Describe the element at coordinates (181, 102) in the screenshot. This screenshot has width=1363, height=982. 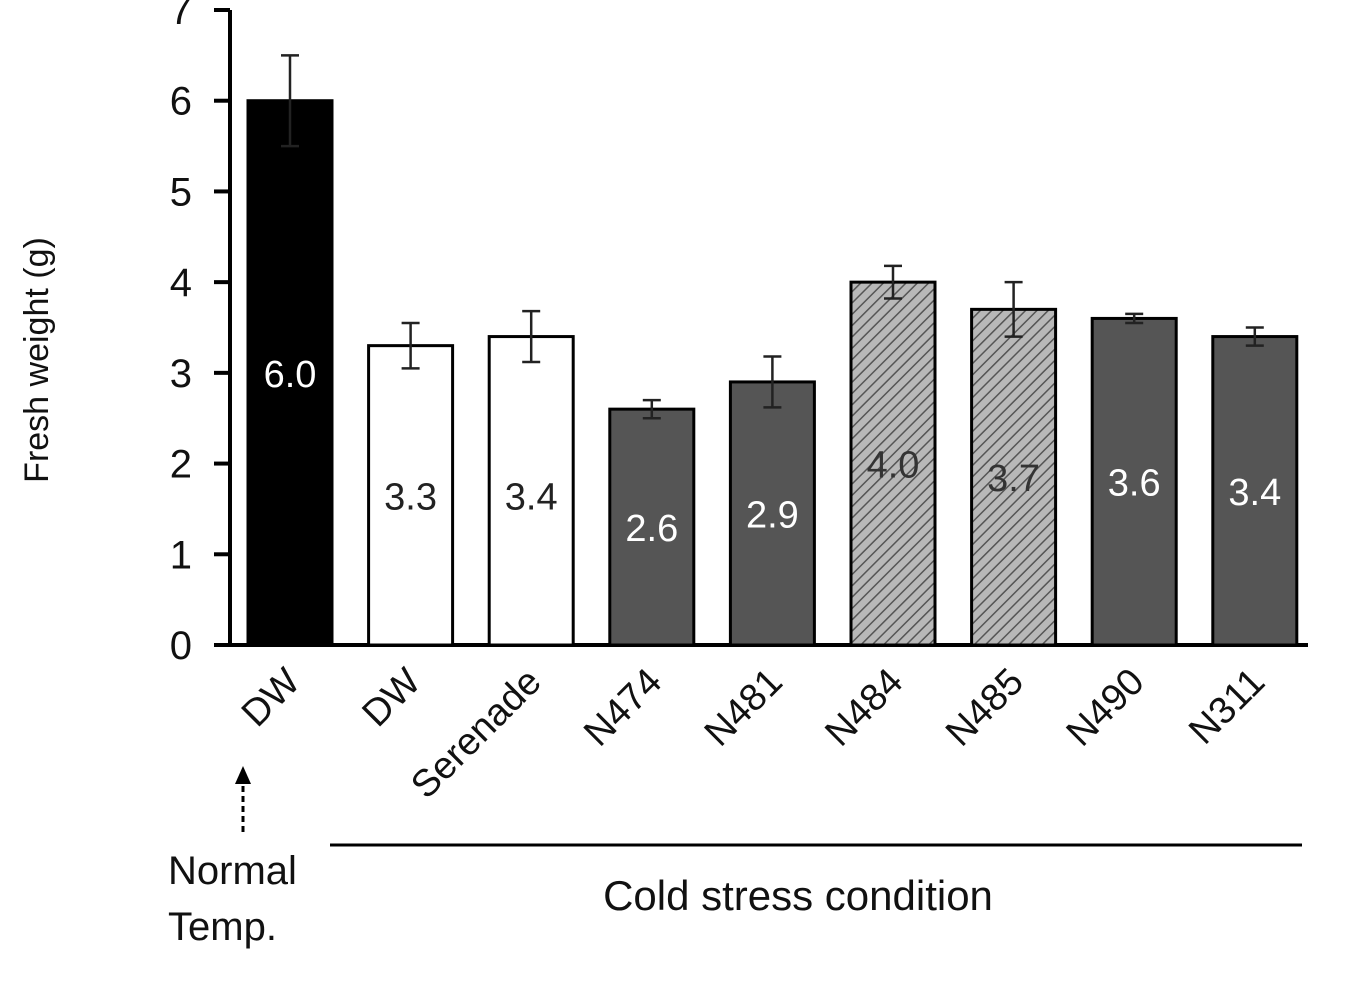
I see `y-tick-label: 6` at that location.